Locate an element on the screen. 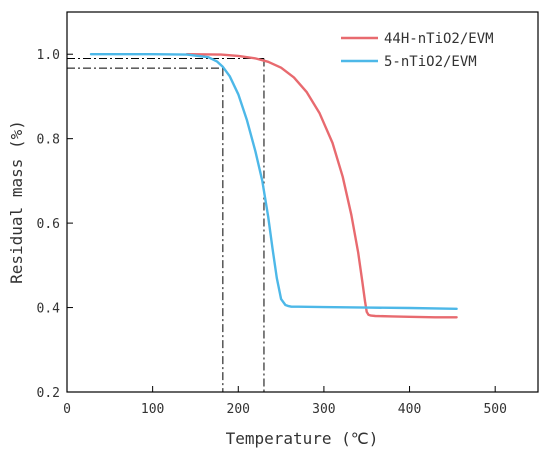  y-axis-ticks: 0.2 0.4 0.6 0.8 1.0 is located at coordinates (55, 224).